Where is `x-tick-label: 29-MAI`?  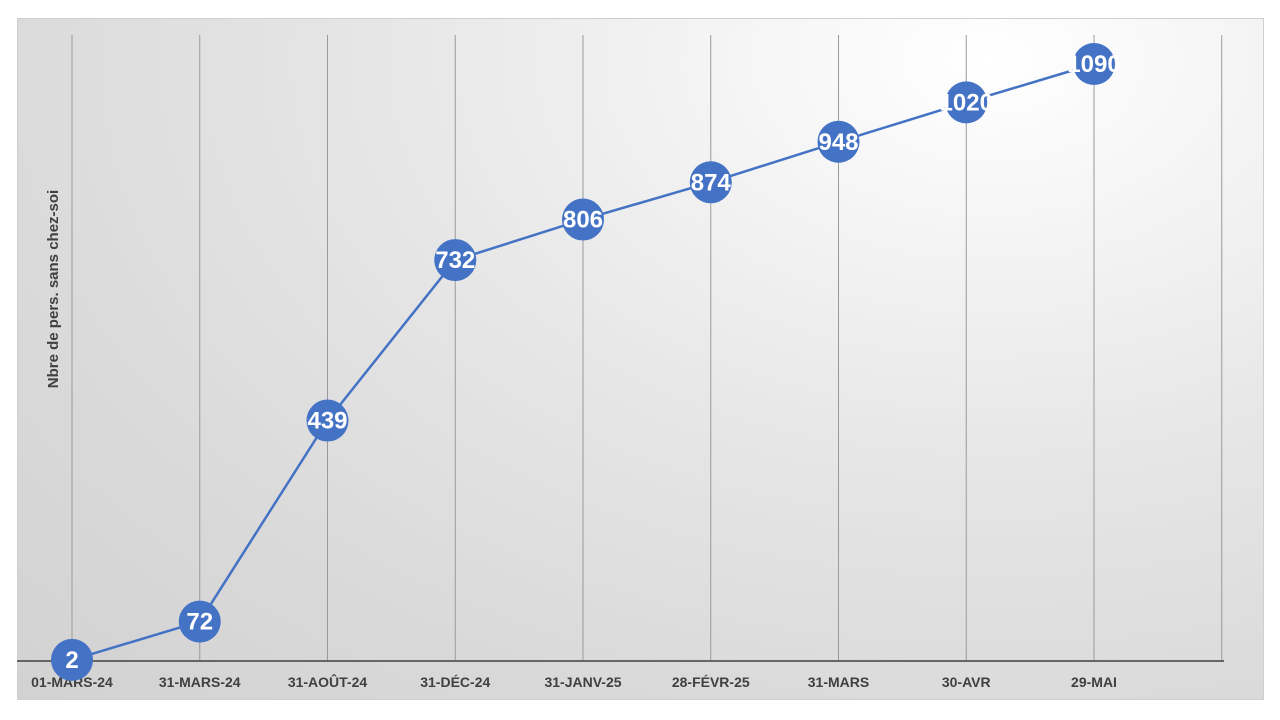 x-tick-label: 29-MAI is located at coordinates (1094, 682).